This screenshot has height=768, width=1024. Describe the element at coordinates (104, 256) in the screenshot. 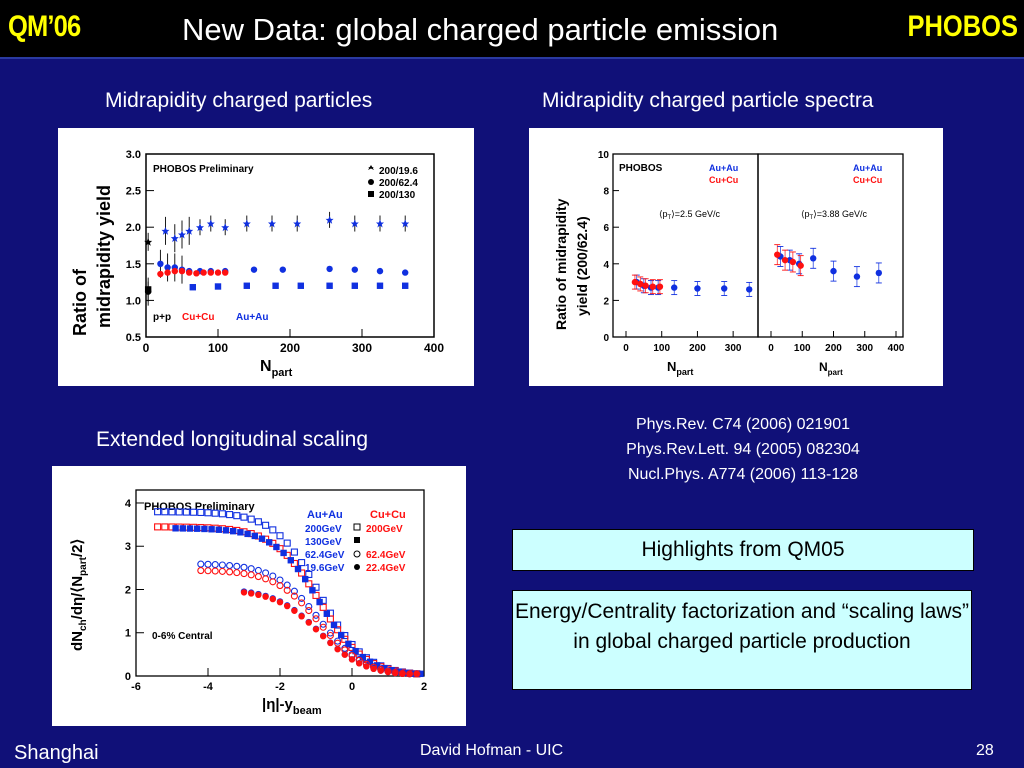

I see `ylabel-line2: midrapidity yield` at that location.